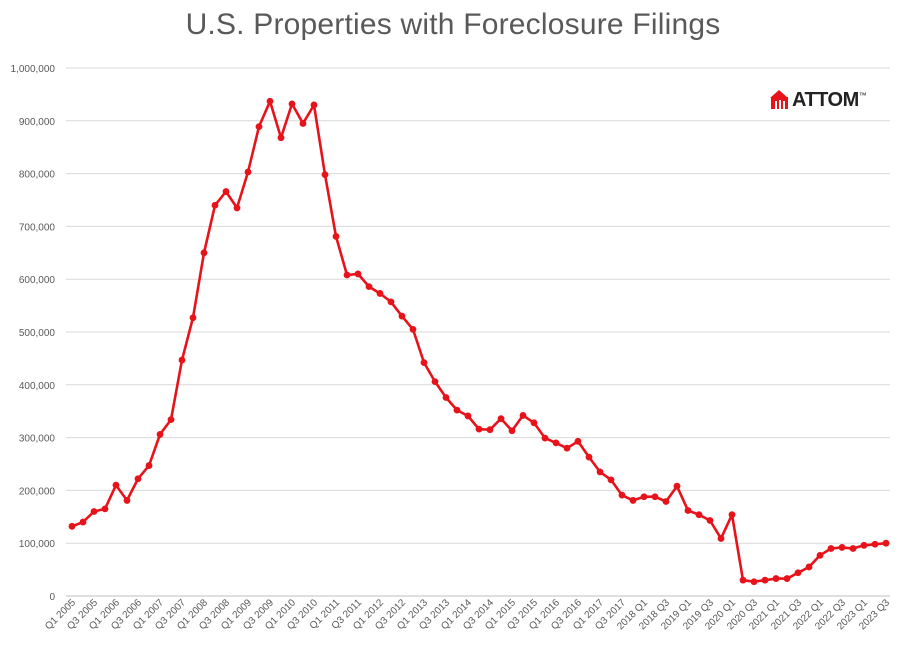 This screenshot has height=659, width=906. What do you see at coordinates (37, 439) in the screenshot?
I see `y-tick-label: 300,000` at bounding box center [37, 439].